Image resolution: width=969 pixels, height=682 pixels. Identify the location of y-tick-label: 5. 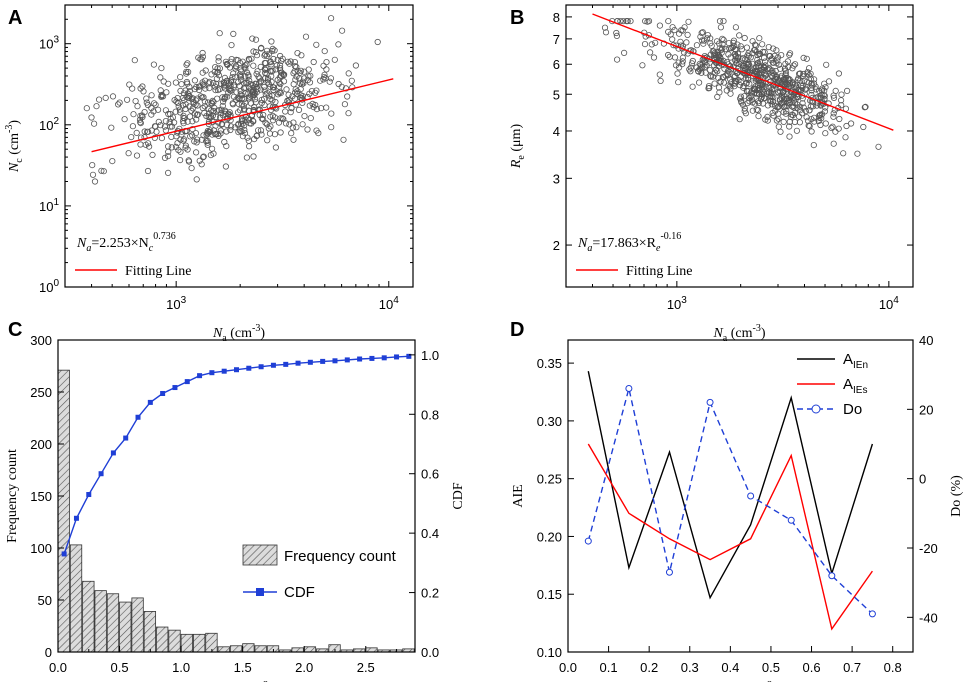
(556, 94).